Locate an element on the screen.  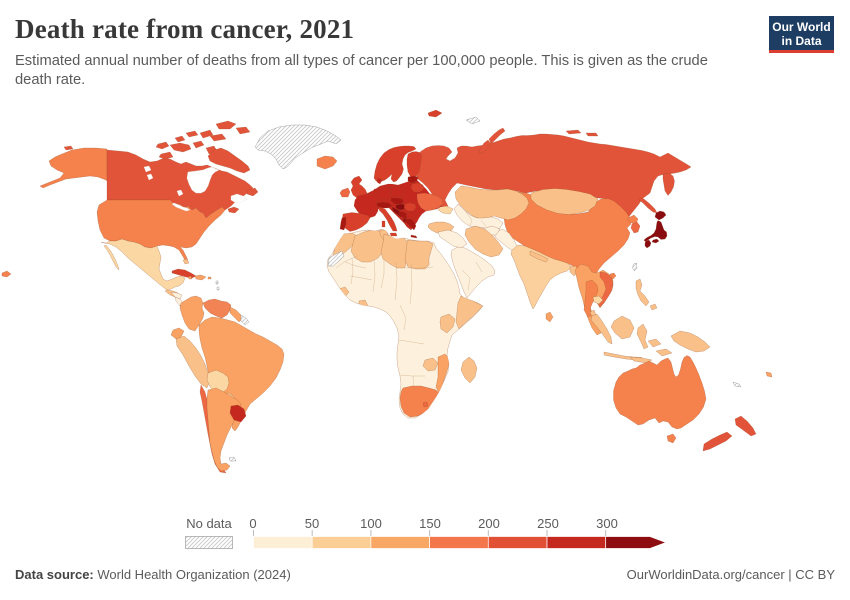
svg-text: 100 is located at coordinates (371, 523).